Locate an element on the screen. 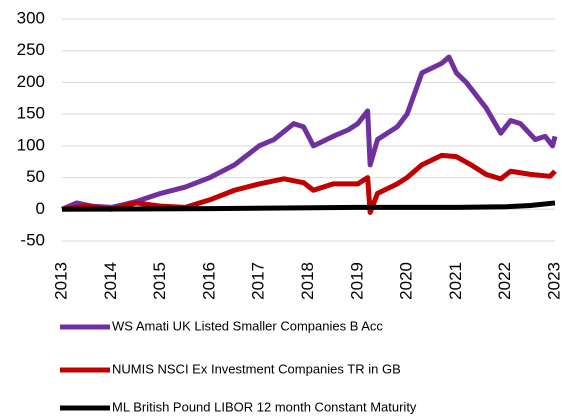  x-tick-label: 2022 is located at coordinates (504, 281).